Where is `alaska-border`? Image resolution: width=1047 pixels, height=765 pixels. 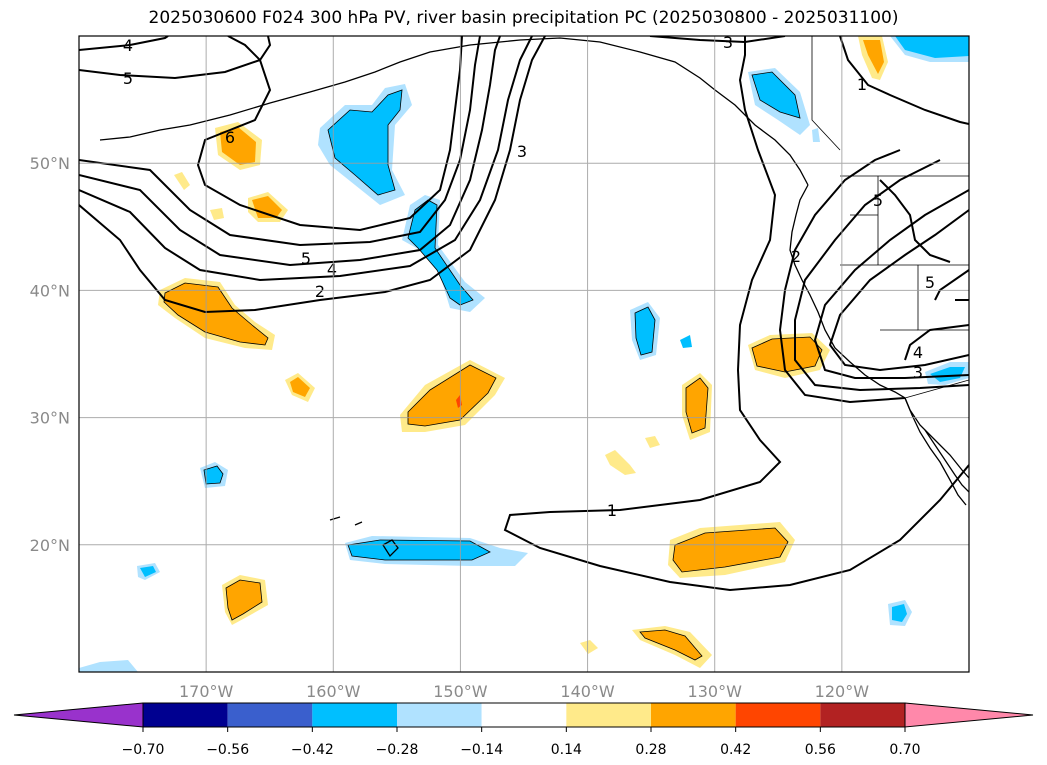
alaska-border is located at coordinates (826, 93).